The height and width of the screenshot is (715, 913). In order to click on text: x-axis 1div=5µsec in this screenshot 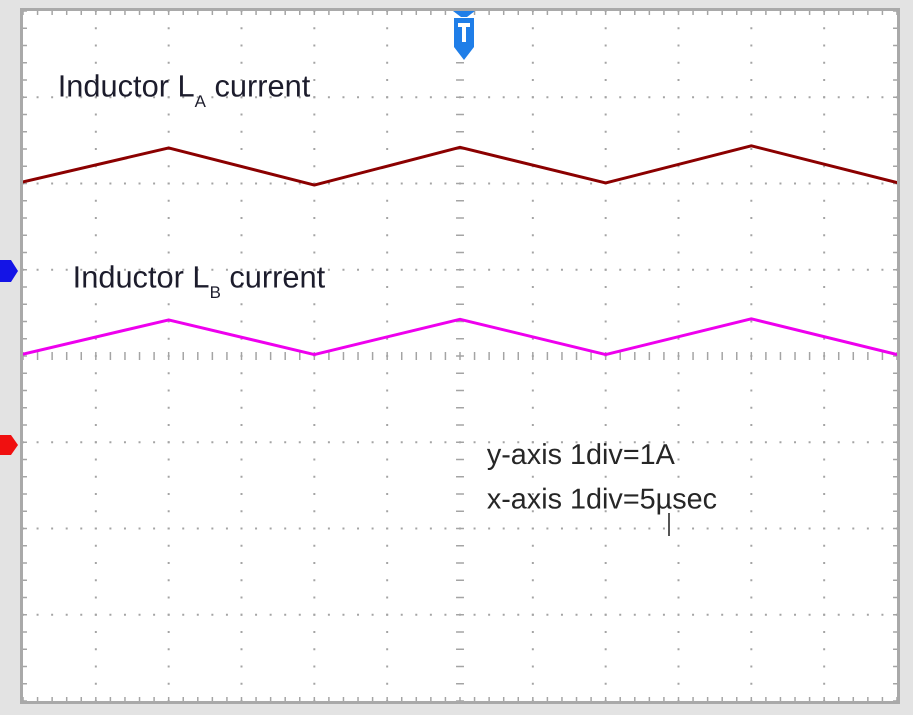, I will do `click(602, 500)`.